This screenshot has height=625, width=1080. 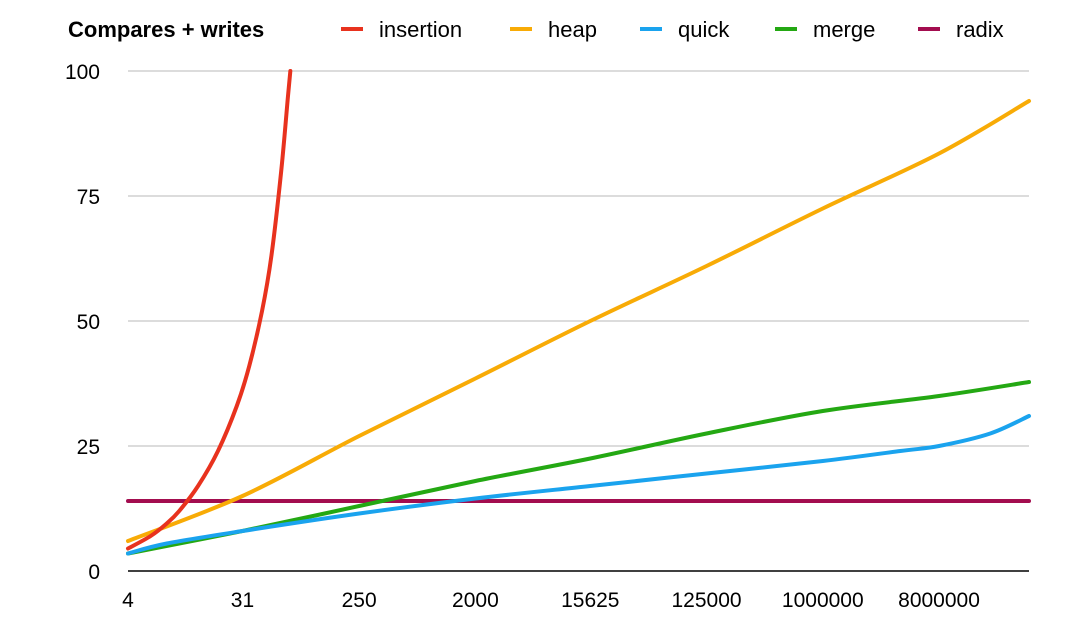 What do you see at coordinates (939, 600) in the screenshot?
I see `x-tick-label-8000000: 8000000` at bounding box center [939, 600].